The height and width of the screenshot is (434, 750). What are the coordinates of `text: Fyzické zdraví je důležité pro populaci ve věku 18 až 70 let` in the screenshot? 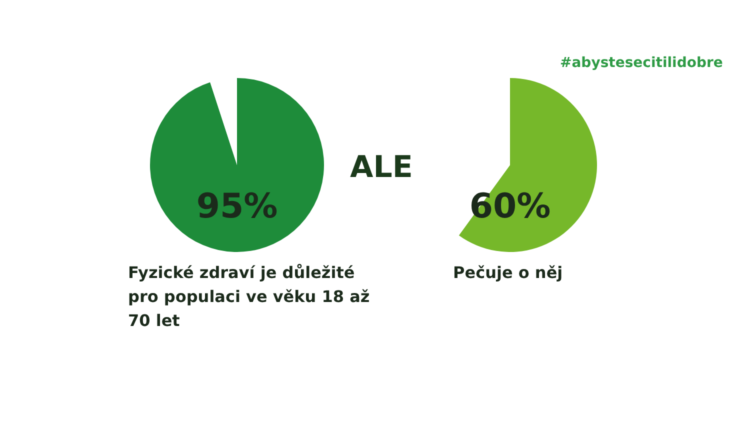 It's located at (249, 297).